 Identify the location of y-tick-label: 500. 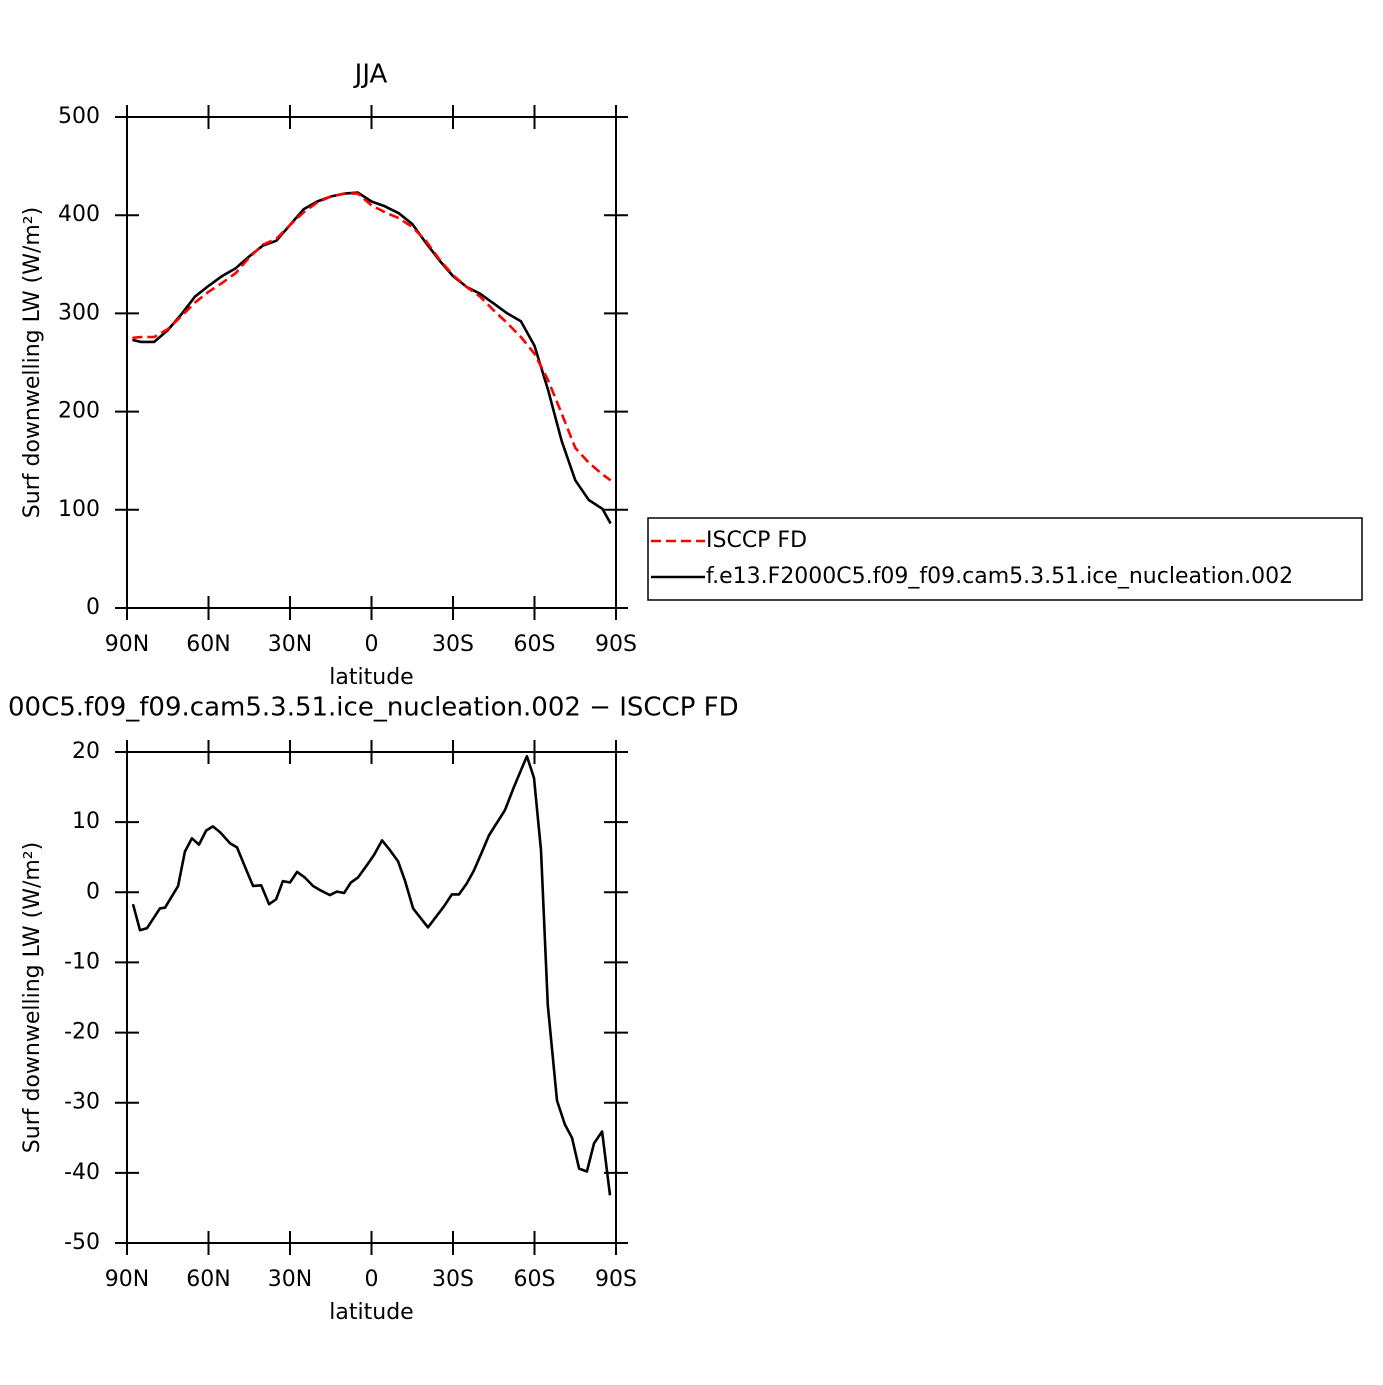
(79, 116).